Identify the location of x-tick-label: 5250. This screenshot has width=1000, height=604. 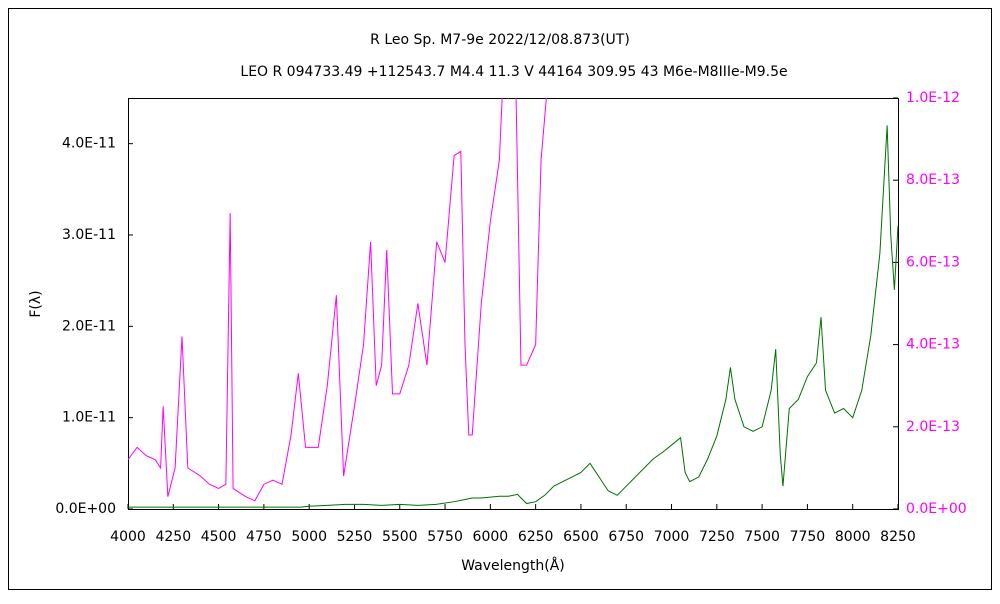
(355, 537).